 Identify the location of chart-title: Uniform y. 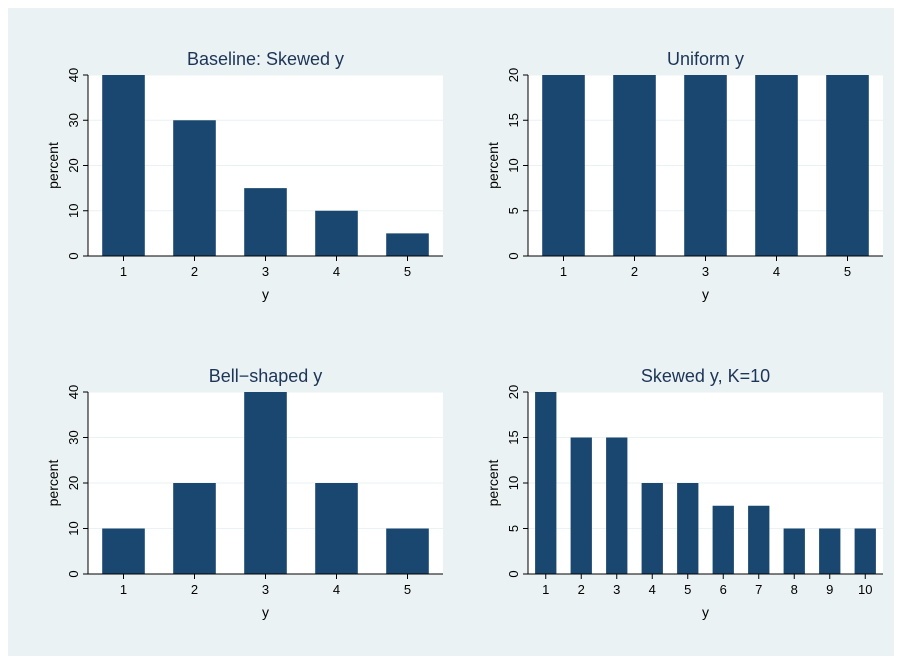
(705, 59).